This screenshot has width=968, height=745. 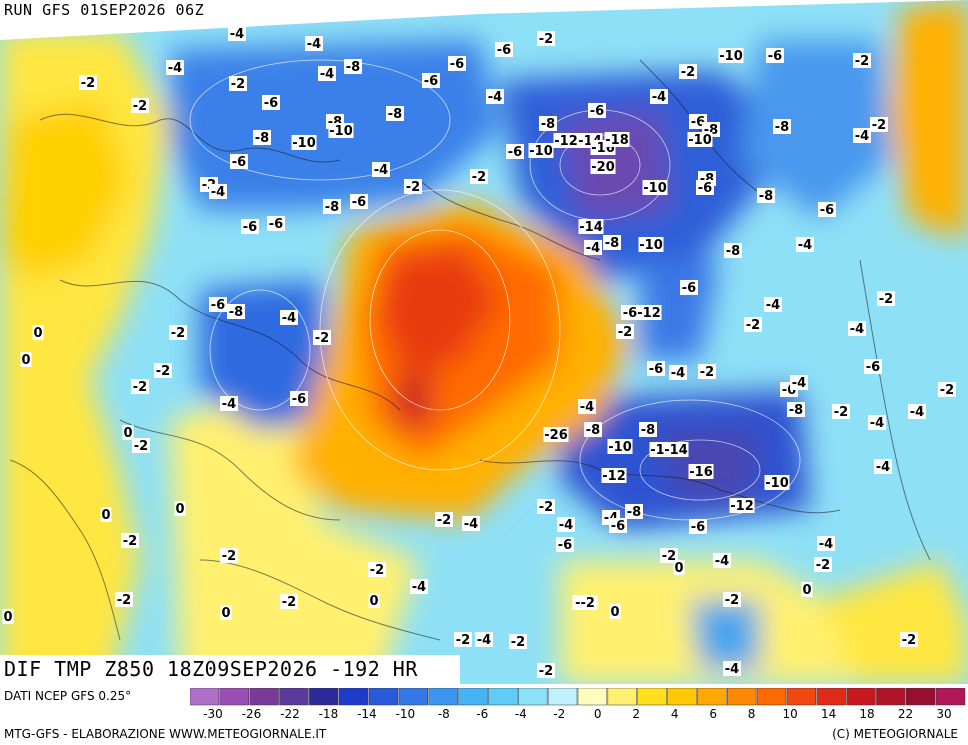 I want to click on product-title-bar, so click(x=230, y=669).